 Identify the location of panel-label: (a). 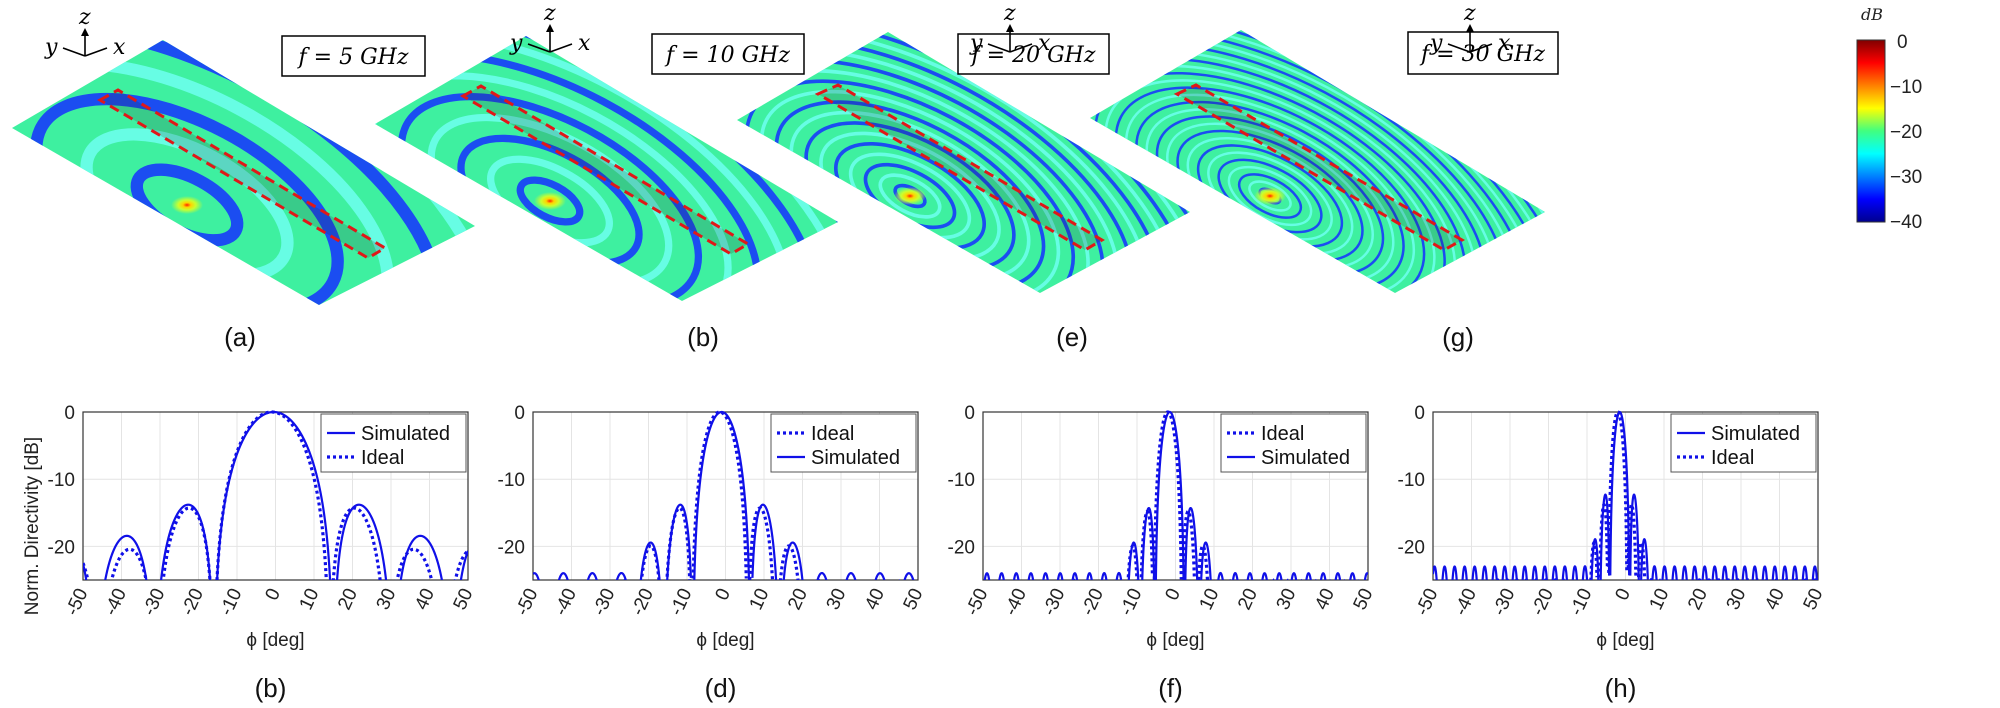
(240, 337).